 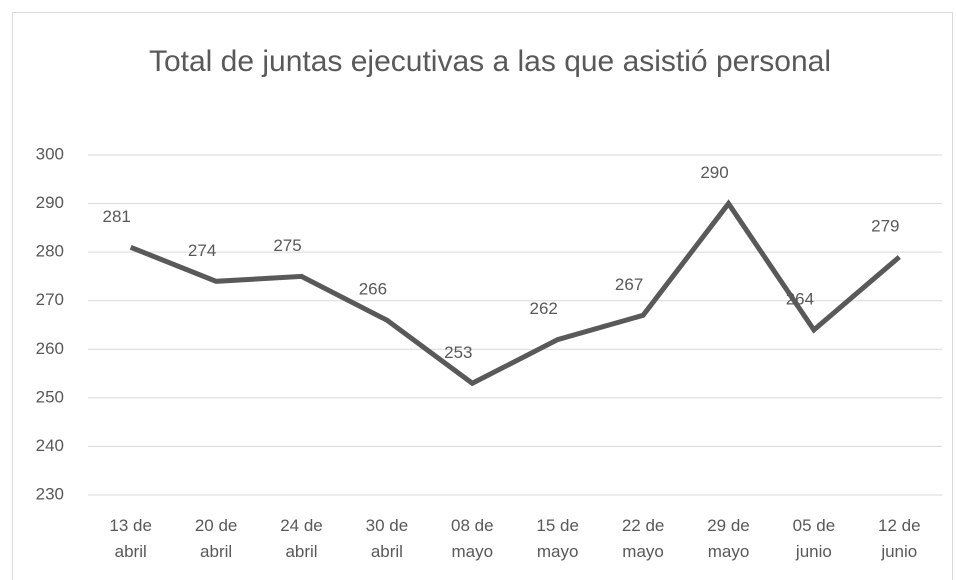 I want to click on x-tick-label: 29 de mayo, so click(x=728, y=538).